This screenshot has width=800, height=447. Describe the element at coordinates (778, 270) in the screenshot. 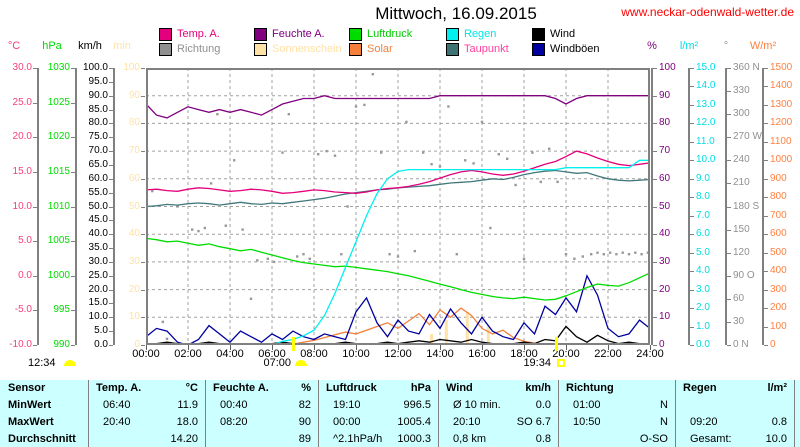

I see `axis-tick-label: 400` at that location.